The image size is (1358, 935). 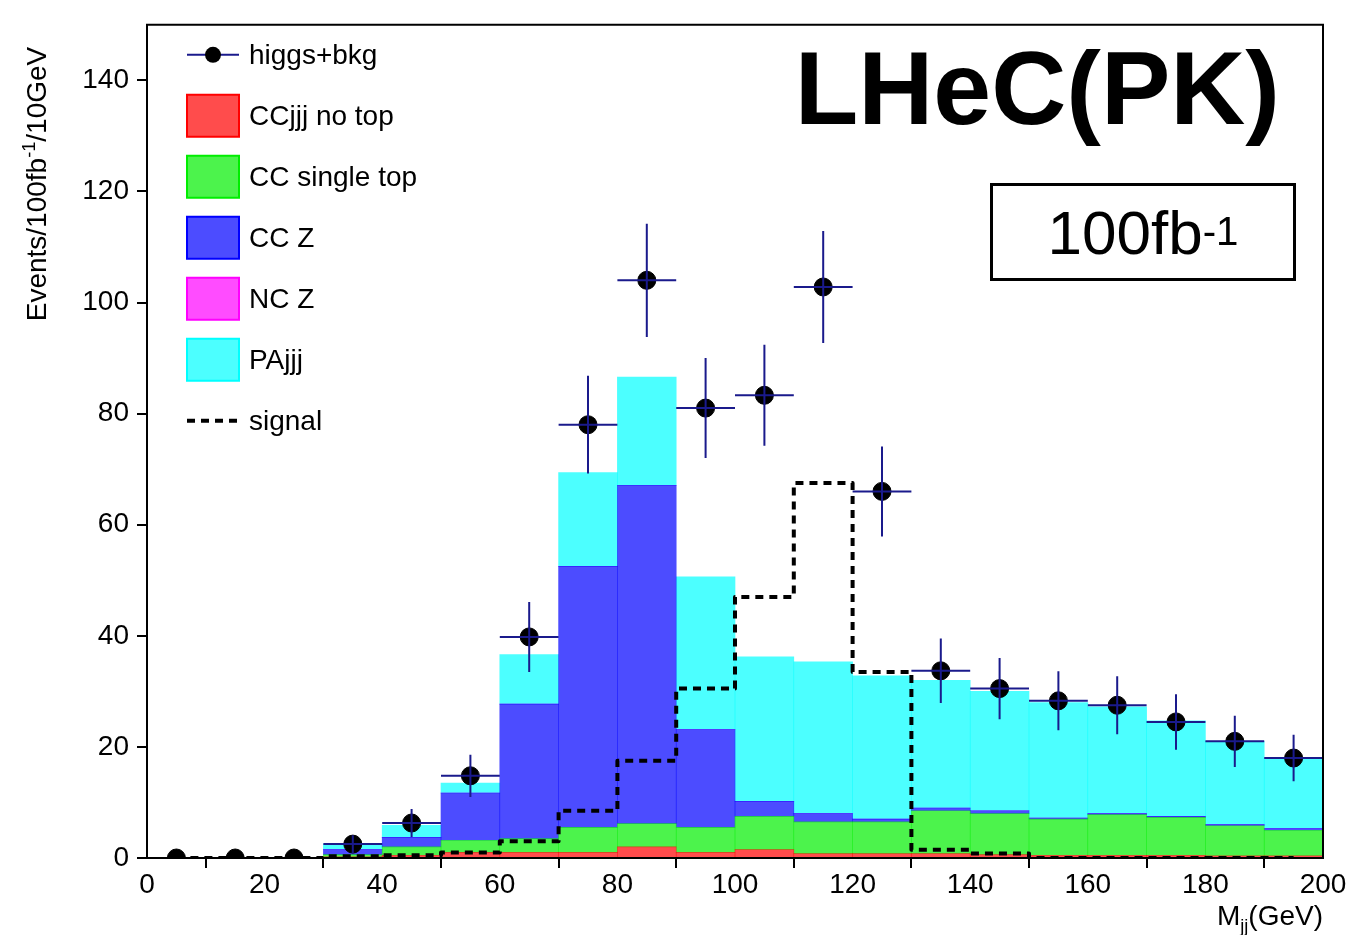 I want to click on annotation: 100fb$^{-1}$, so click(x=1143, y=232).